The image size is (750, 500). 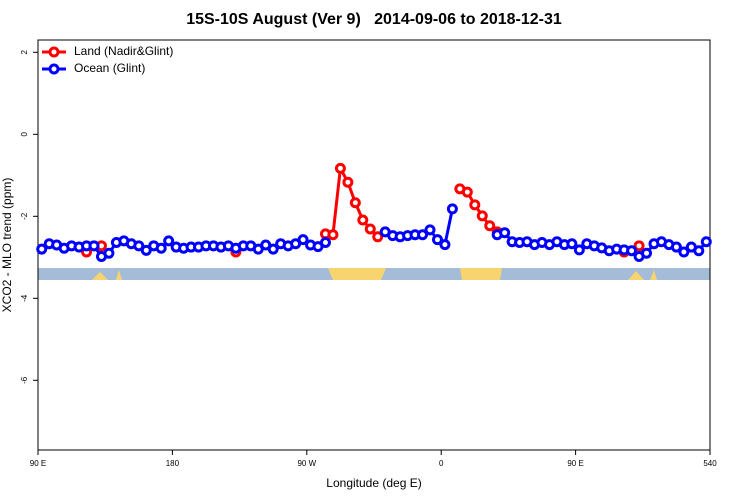 I want to click on y-tick-label: -4, so click(x=24, y=298).